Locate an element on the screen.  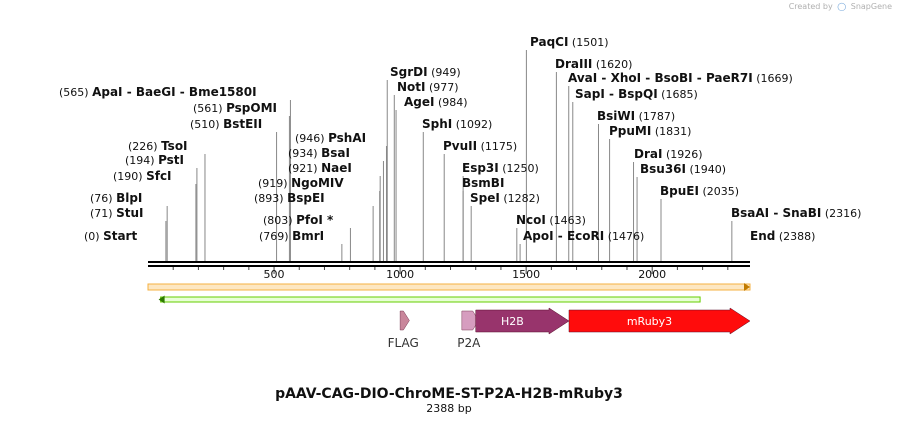
site-label-right: PpuMI (1831) is located at coordinates (650, 131).